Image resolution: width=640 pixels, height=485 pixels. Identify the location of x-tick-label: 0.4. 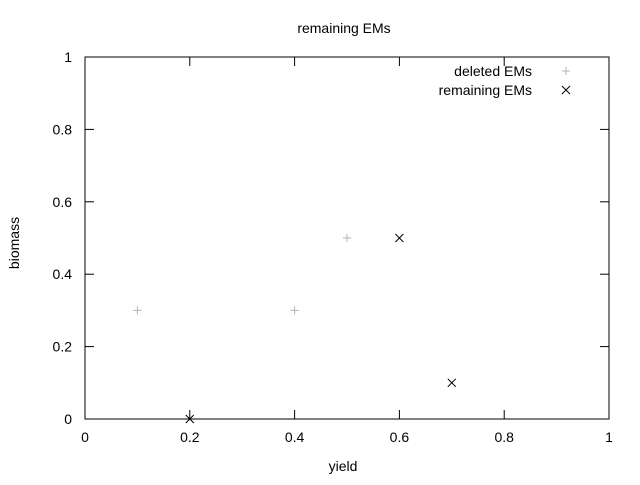
(295, 437).